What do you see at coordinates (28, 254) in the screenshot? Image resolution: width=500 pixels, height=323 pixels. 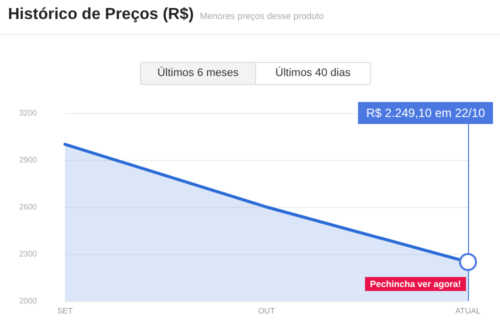 I see `y-tick-label: 2300` at bounding box center [28, 254].